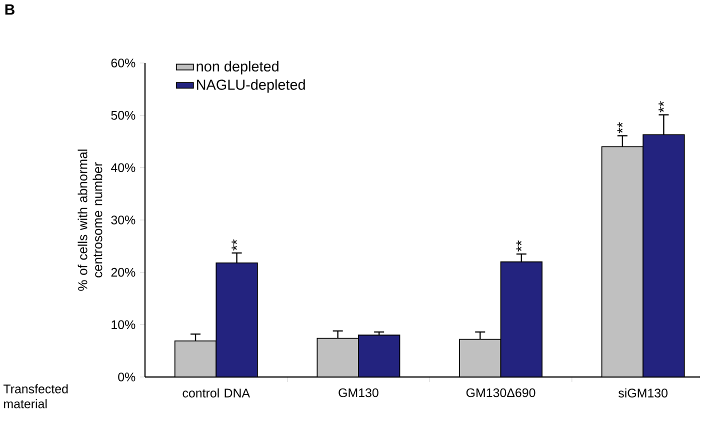 The width and height of the screenshot is (707, 444). I want to click on x-tick-label: GM130, so click(358, 393).